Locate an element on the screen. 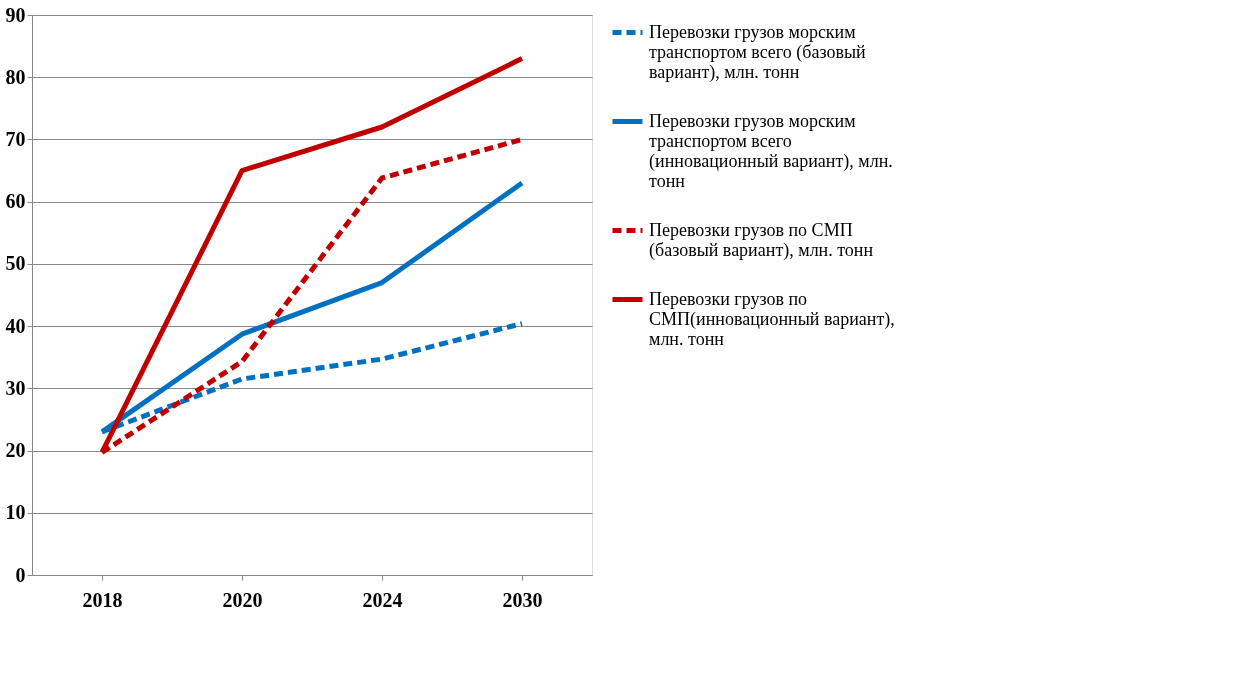 This screenshot has height=685, width=1238. x-tick-label: 2030 is located at coordinates (522, 599).